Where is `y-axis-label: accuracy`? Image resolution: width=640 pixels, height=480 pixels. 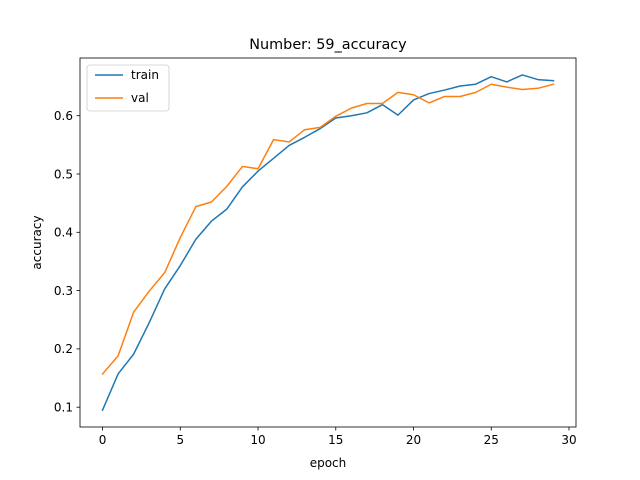 y-axis-label: accuracy is located at coordinates (37, 242).